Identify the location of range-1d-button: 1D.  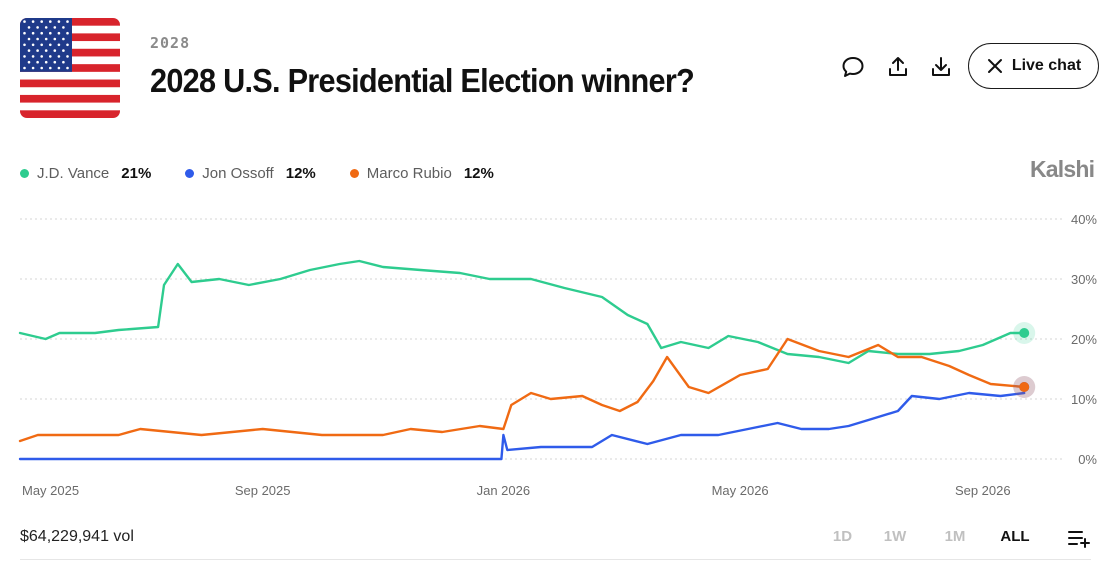
(842, 536).